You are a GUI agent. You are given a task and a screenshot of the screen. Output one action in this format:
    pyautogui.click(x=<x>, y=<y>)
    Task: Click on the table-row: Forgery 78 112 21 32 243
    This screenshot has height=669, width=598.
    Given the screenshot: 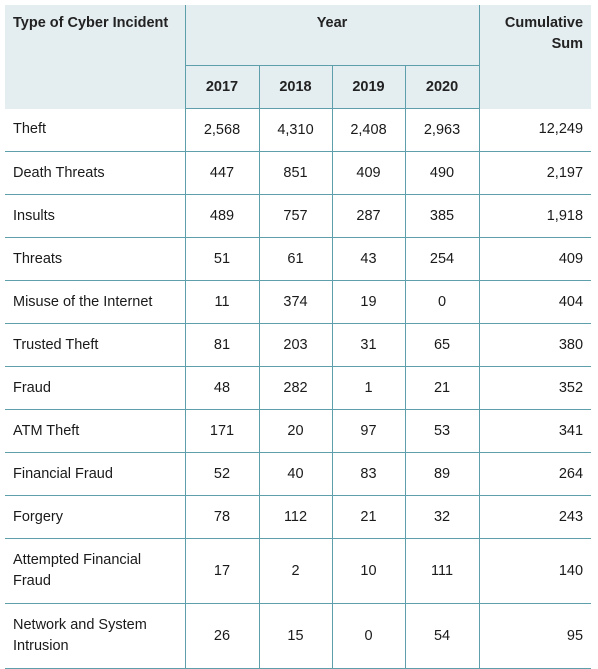 What is the action you would take?
    pyautogui.click(x=298, y=517)
    